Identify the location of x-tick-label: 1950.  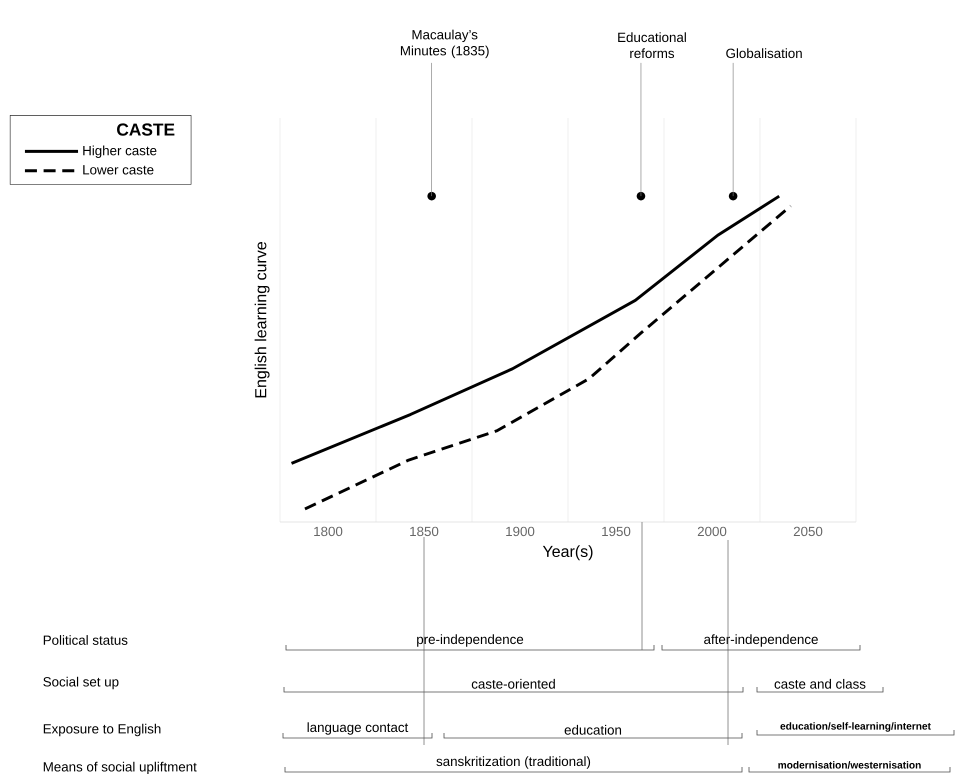
(616, 531).